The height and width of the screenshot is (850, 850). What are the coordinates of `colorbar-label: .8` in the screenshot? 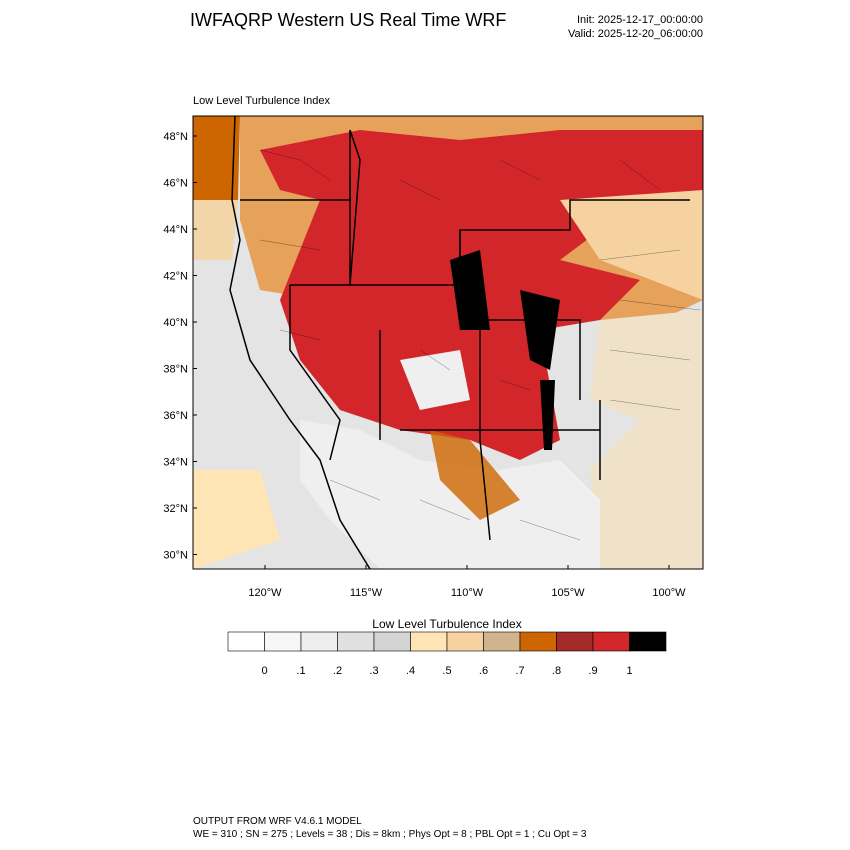 It's located at (556, 671).